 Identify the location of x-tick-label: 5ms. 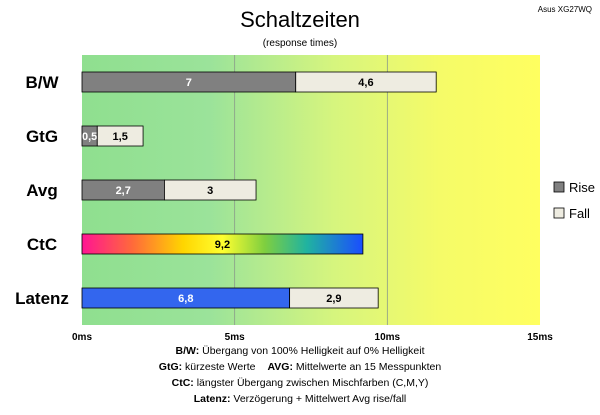
(235, 337).